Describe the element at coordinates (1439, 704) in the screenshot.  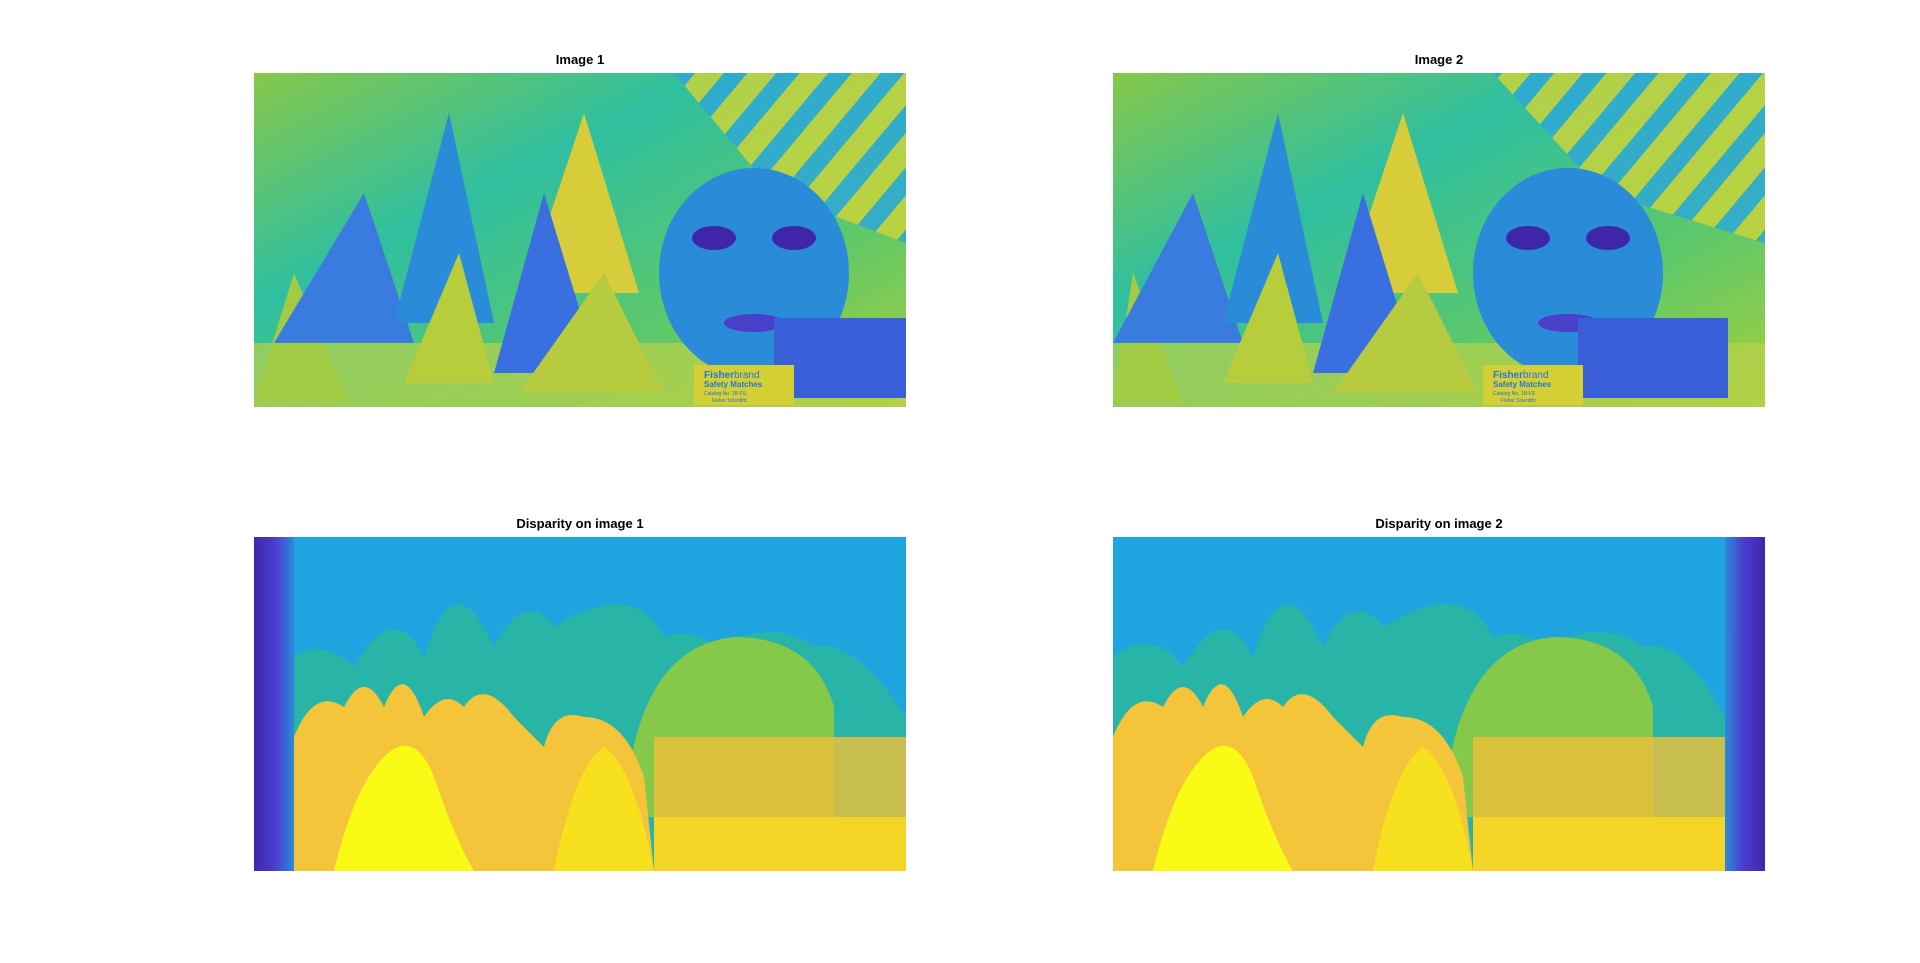
I see `disparity-2-panel` at that location.